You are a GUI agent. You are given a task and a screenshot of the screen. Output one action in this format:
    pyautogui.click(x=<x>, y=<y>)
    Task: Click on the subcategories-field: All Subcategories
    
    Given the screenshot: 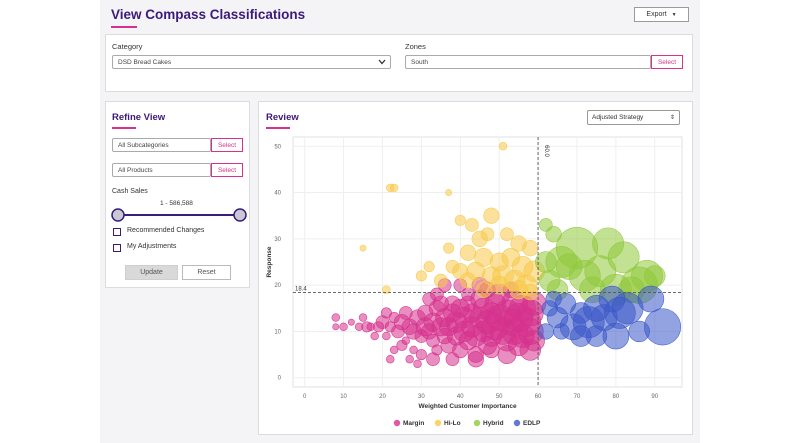 What is the action you would take?
    pyautogui.click(x=161, y=145)
    